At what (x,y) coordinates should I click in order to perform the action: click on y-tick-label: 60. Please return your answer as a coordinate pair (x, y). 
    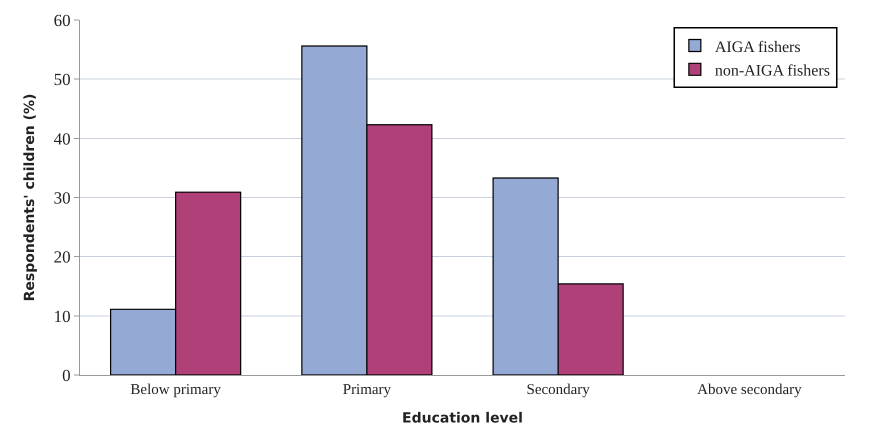
    Looking at the image, I should click on (62, 20).